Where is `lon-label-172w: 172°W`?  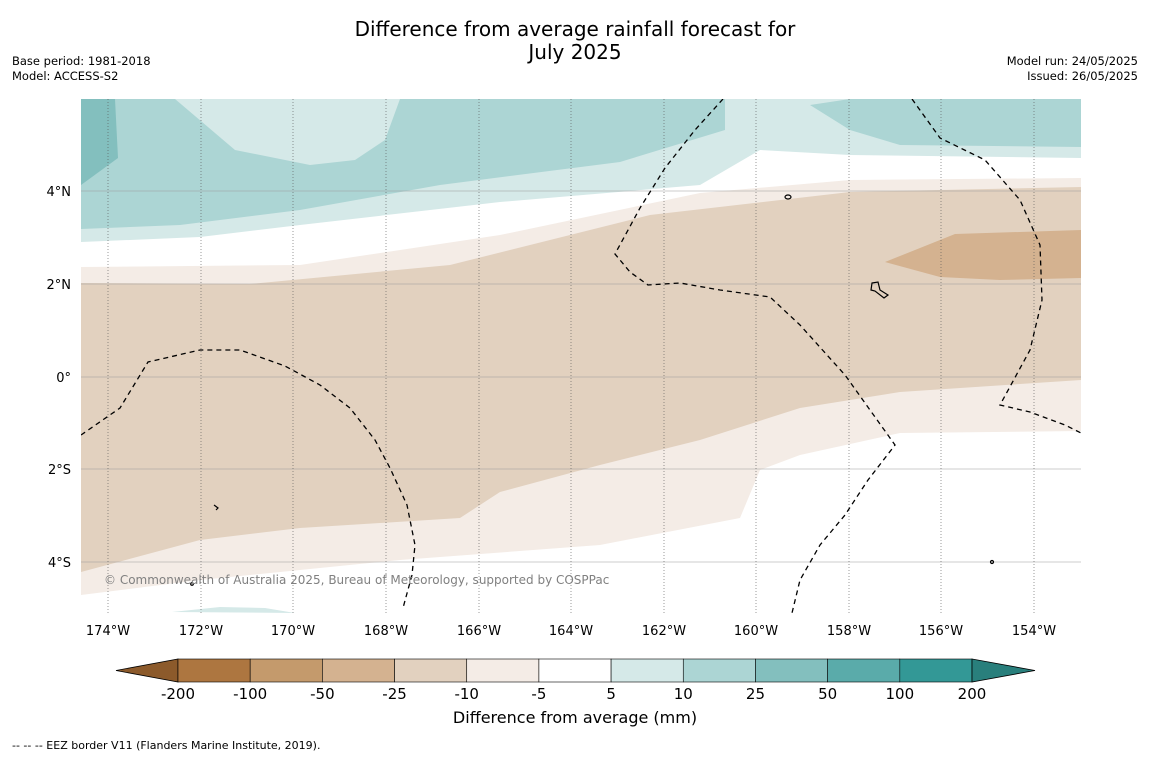
lon-label-172w: 172°W is located at coordinates (201, 631).